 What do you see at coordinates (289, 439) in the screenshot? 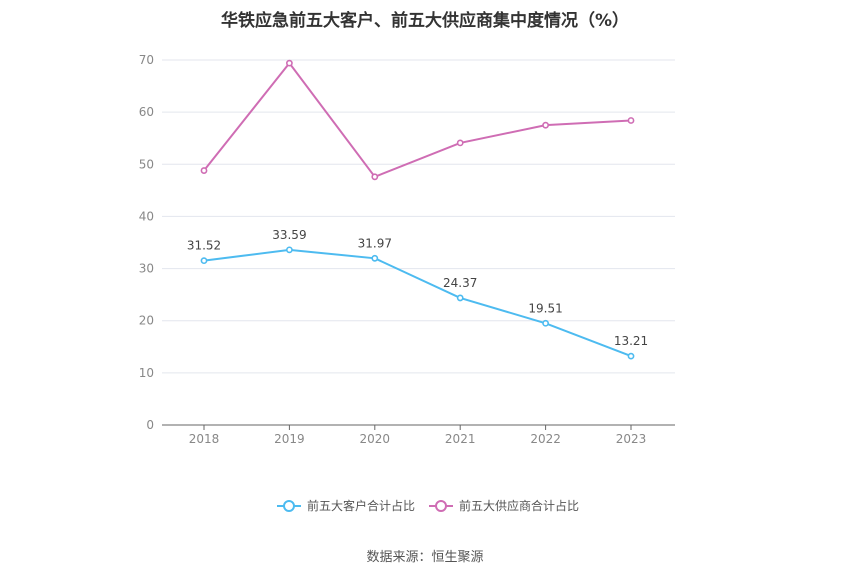
I see `x-tick-label: 2019` at bounding box center [289, 439].